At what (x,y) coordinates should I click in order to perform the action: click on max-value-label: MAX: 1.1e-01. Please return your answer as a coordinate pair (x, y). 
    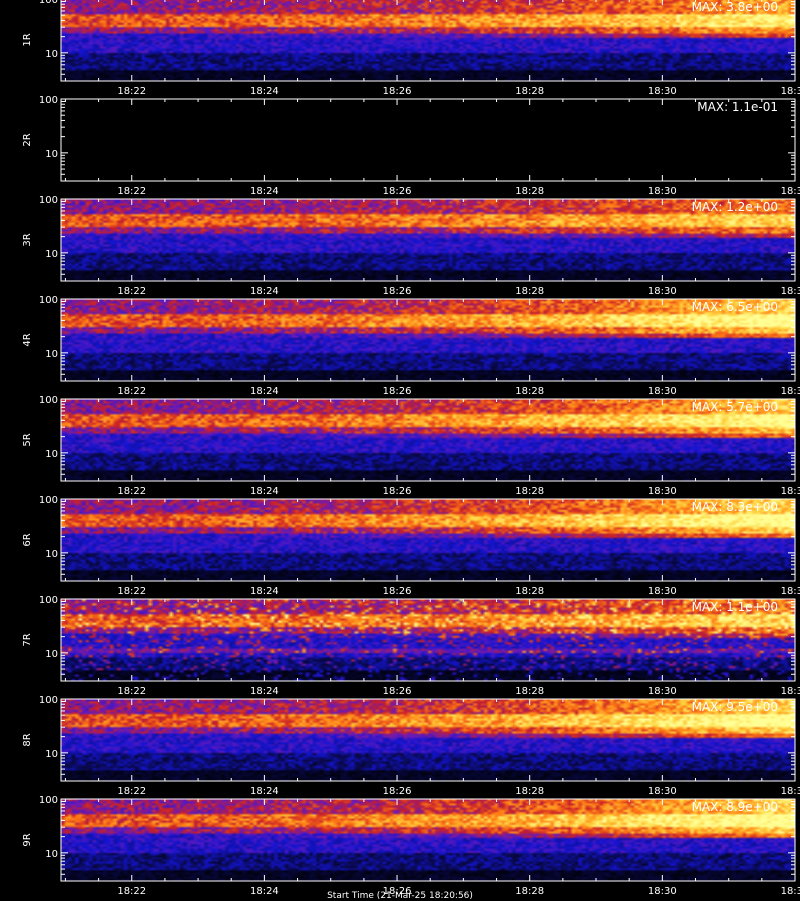
    Looking at the image, I should click on (737, 107).